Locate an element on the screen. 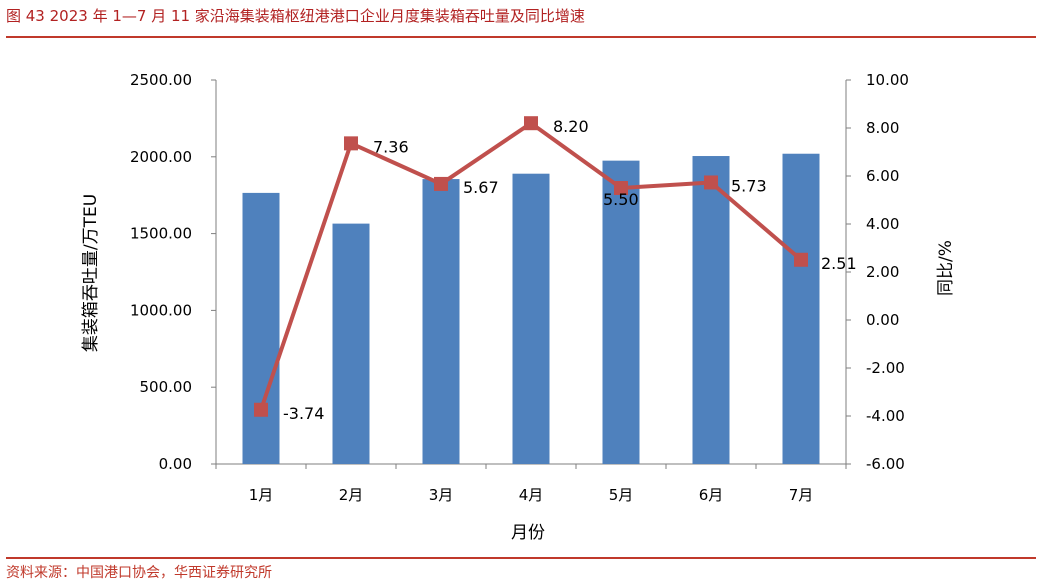  x-tick-label: 3月 is located at coordinates (441, 495).